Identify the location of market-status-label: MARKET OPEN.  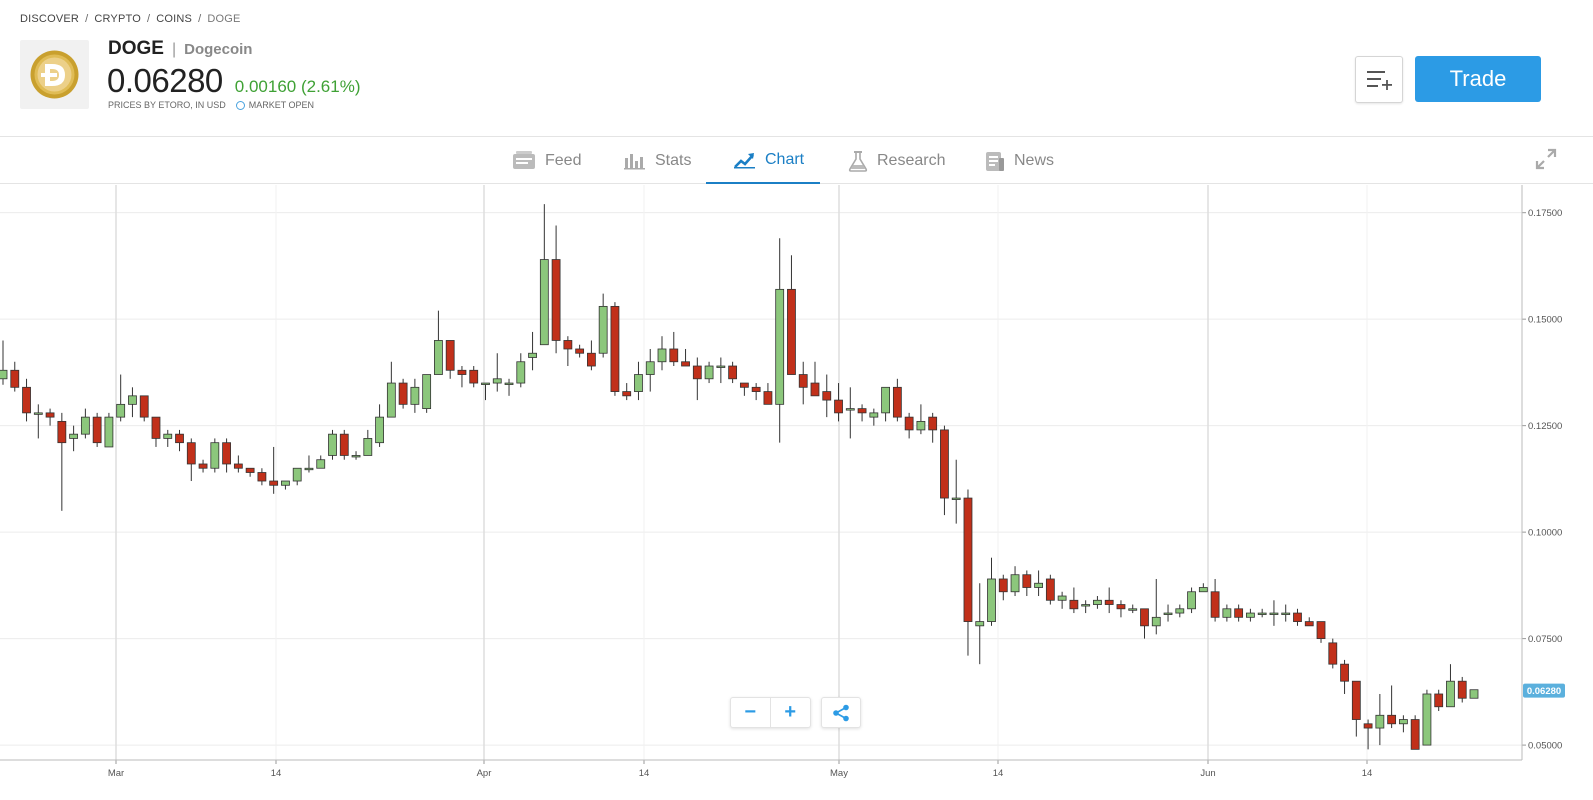
(281, 105).